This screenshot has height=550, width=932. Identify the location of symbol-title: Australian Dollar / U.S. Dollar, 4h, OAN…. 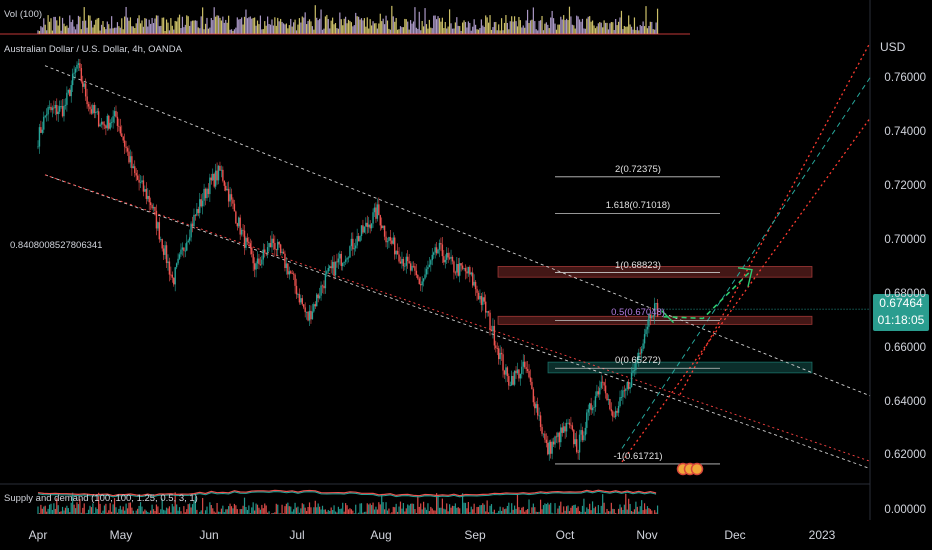
(93, 49).